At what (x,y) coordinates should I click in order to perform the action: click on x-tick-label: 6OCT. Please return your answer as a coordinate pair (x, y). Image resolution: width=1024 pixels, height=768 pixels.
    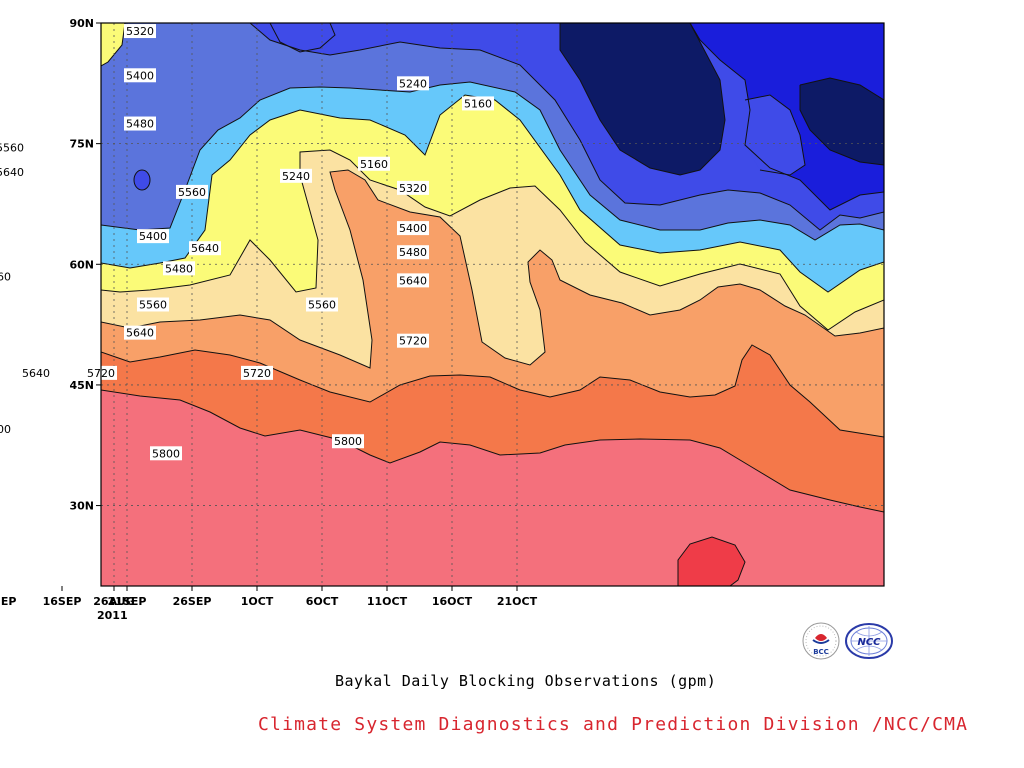
    Looking at the image, I should click on (322, 601).